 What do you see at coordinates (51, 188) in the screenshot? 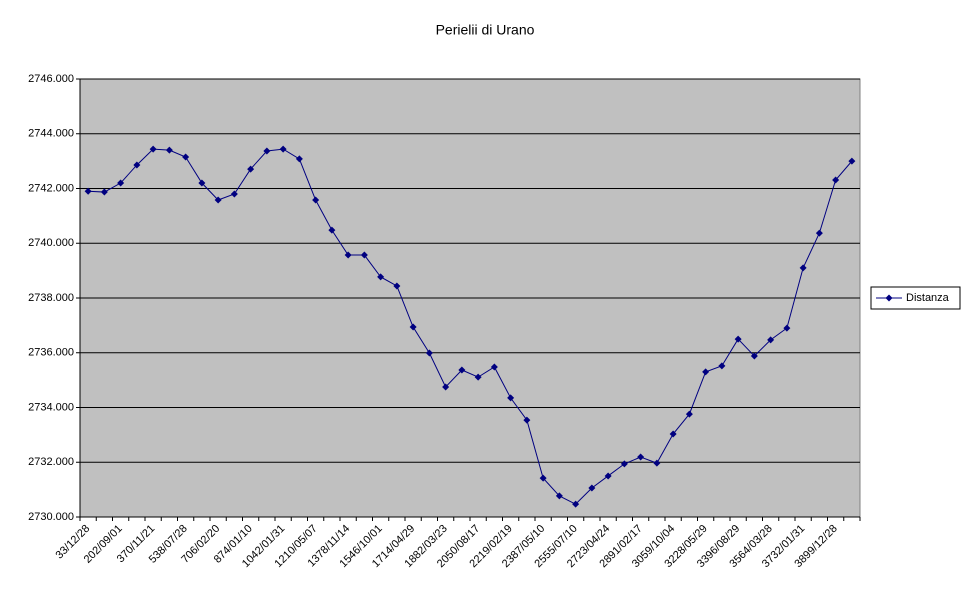
I see `y-tick-label: 2742.000` at bounding box center [51, 188].